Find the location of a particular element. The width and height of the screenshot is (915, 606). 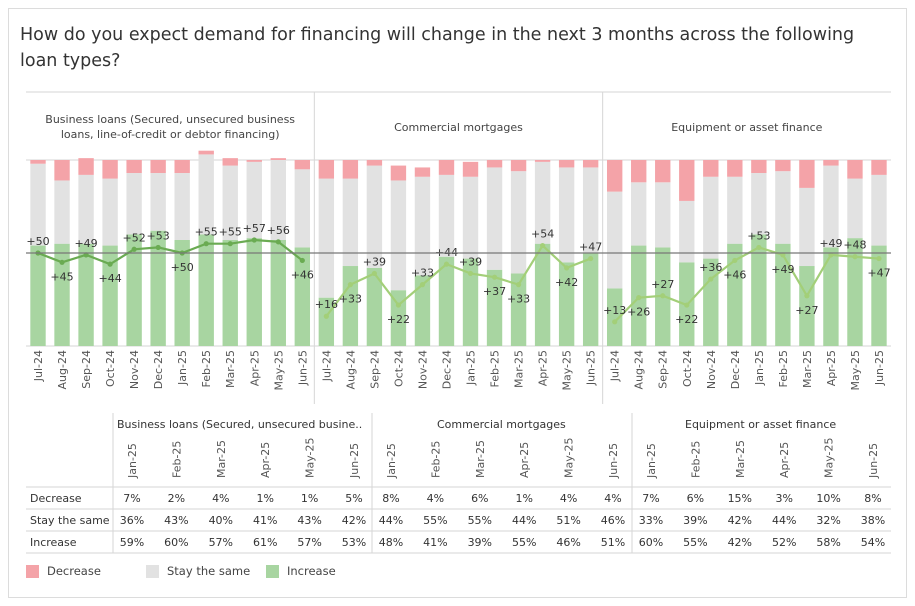

table-cell: 5% is located at coordinates (353, 498).